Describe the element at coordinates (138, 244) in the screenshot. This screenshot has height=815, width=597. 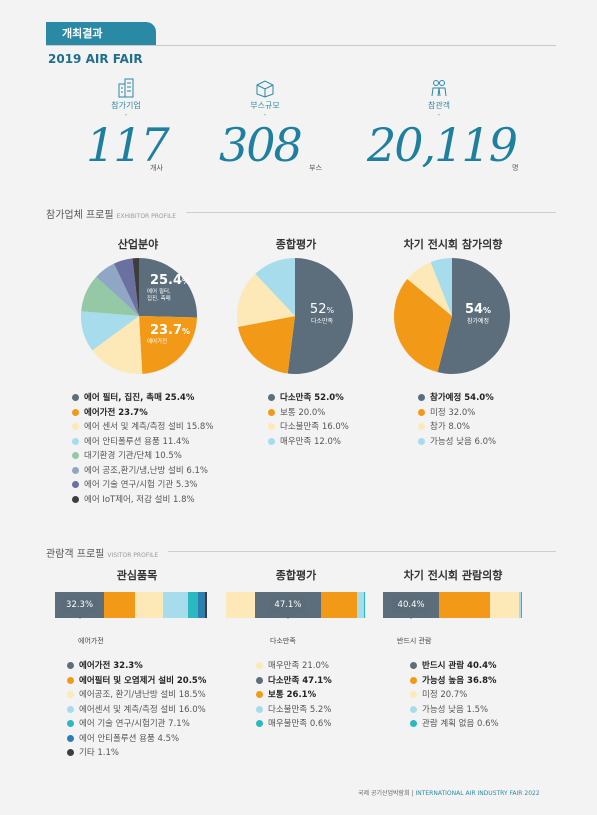
I see `chart-title-industry: 산업분야` at that location.